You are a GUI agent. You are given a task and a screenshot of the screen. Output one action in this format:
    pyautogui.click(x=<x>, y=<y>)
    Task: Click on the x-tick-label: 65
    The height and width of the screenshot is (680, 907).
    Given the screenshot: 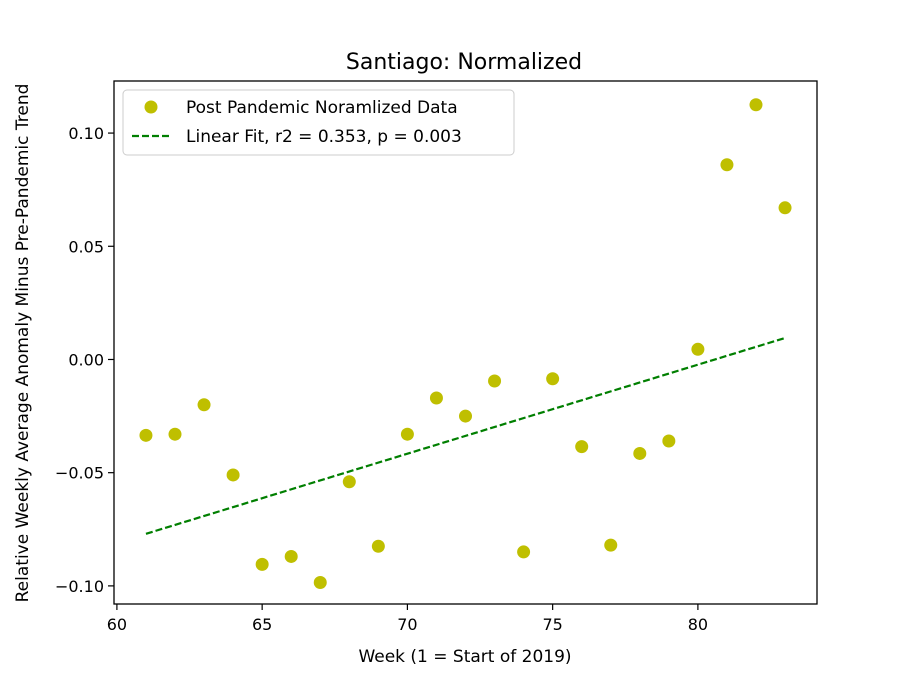 What is the action you would take?
    pyautogui.click(x=262, y=624)
    